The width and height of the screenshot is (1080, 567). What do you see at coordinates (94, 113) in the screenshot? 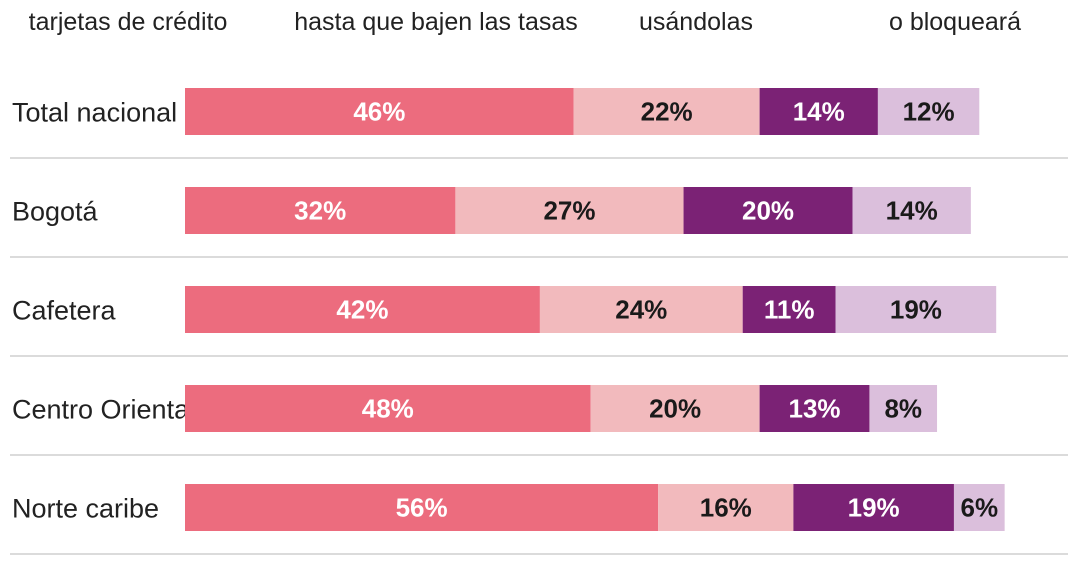
I see `category-label: Total nacional` at bounding box center [94, 113].